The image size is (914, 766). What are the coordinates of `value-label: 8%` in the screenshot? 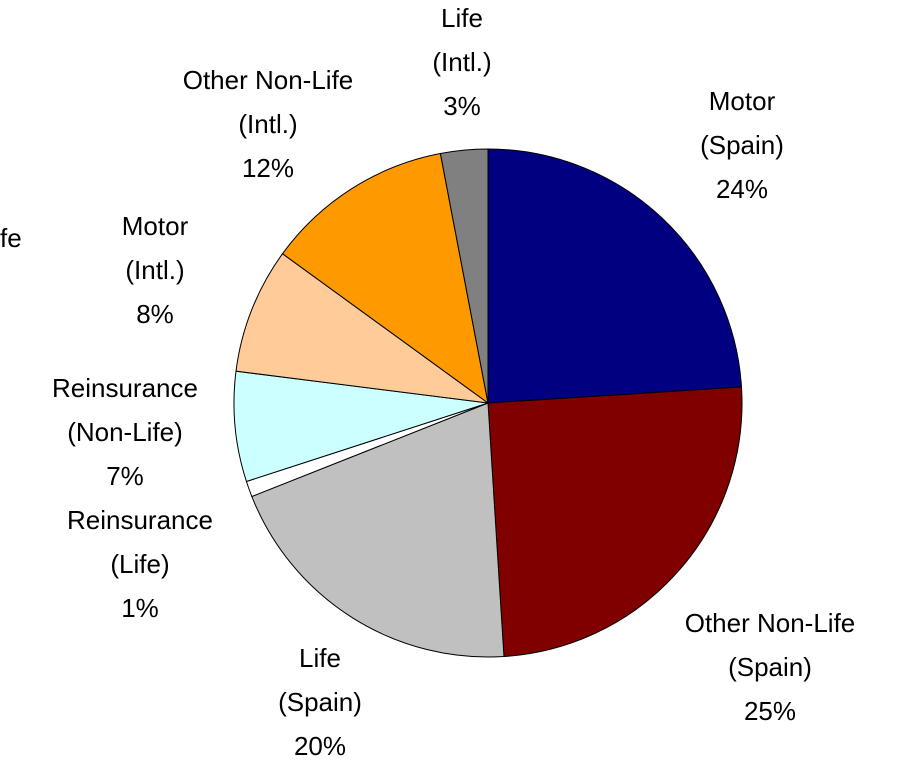 It's located at (155, 314).